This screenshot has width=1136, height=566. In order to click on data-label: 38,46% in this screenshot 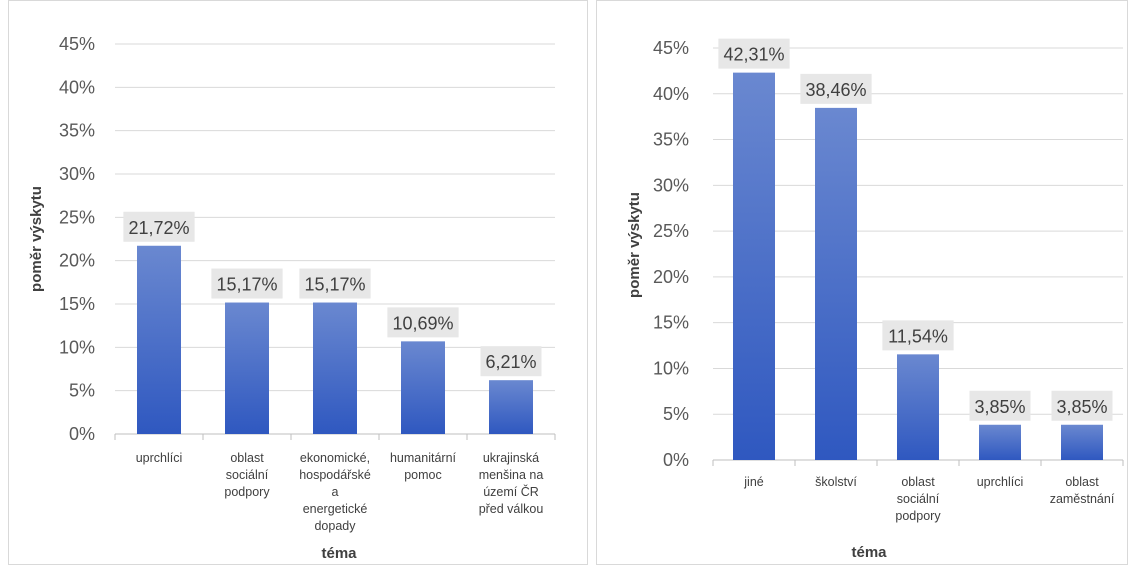, I will do `click(835, 90)`.